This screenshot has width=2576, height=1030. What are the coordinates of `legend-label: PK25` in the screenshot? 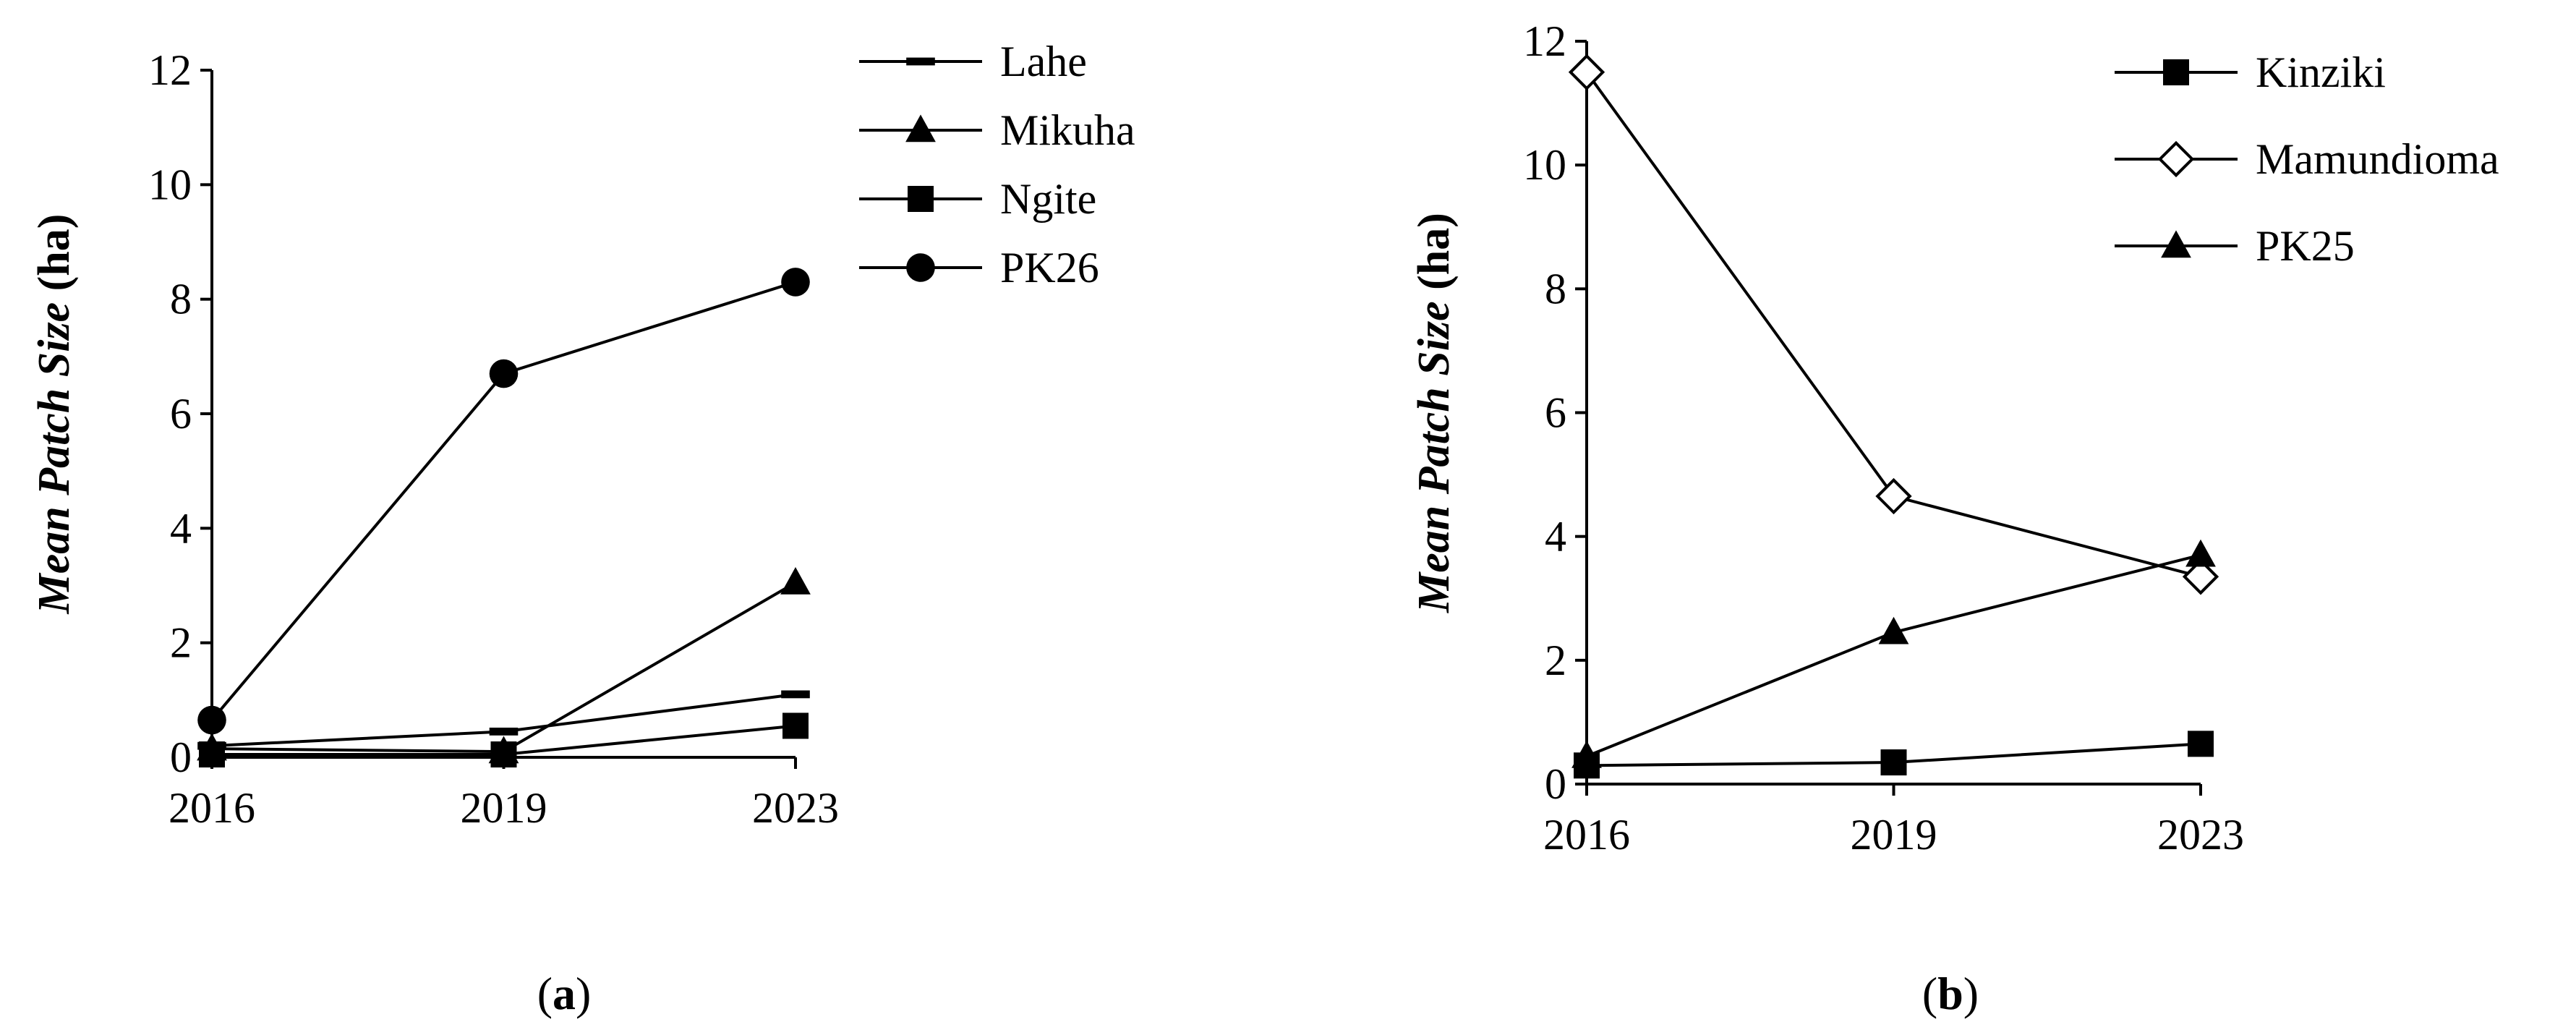 It's located at (2305, 246).